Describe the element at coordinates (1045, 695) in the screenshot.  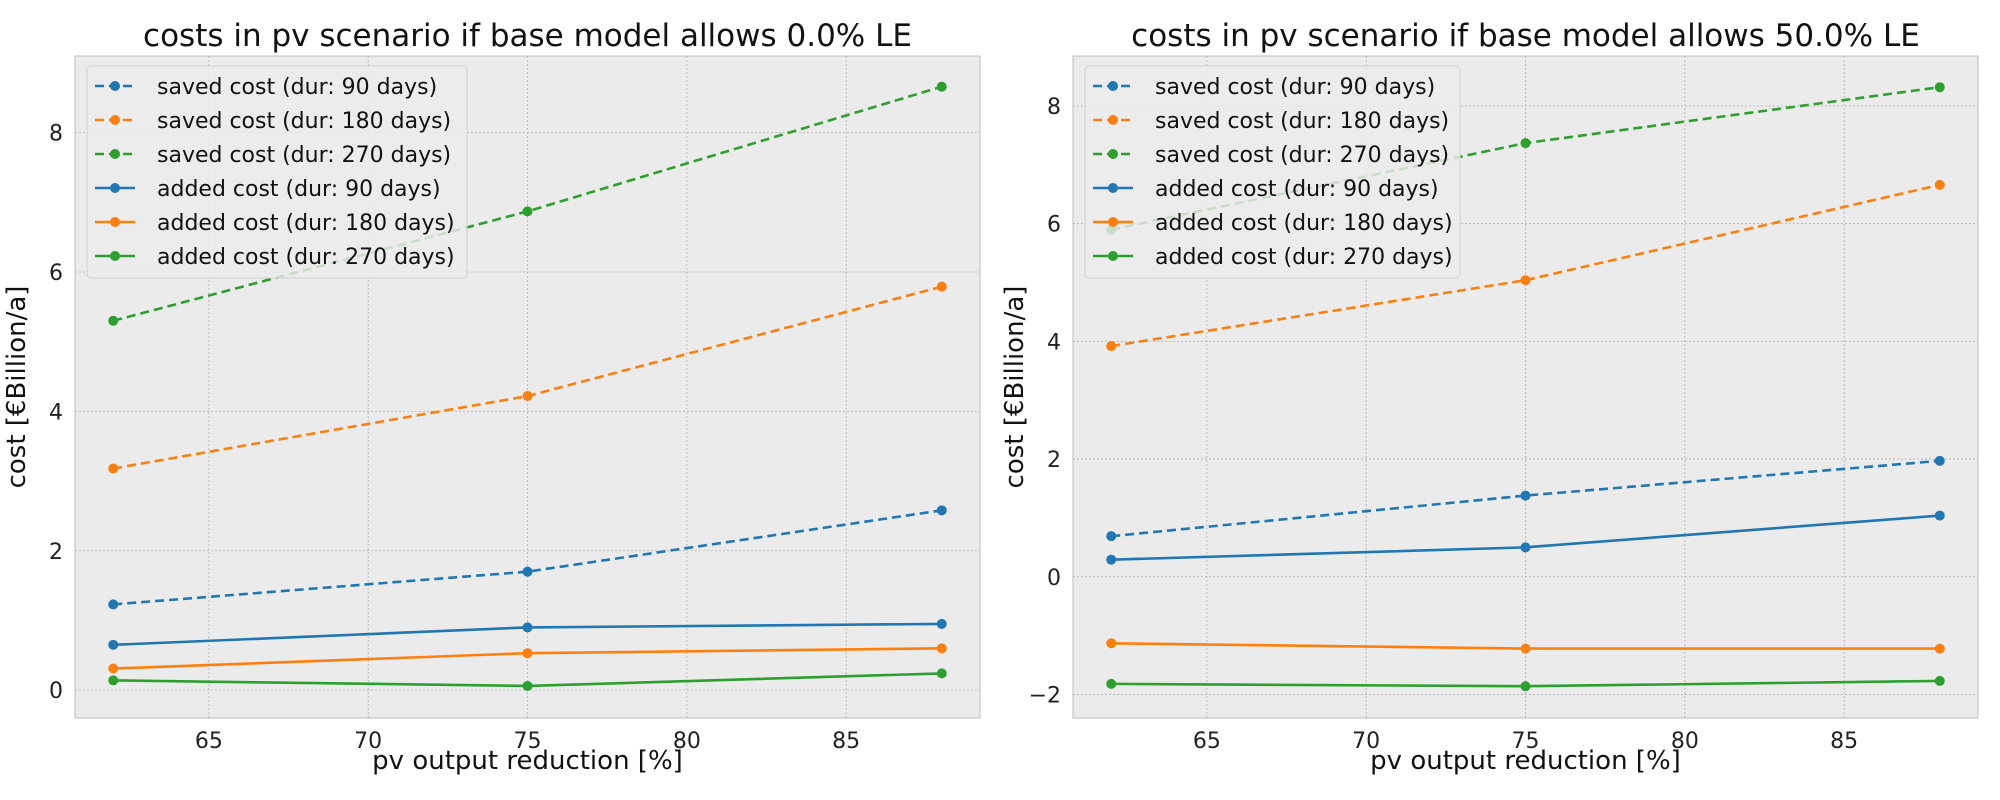
I see `y-tick-label: −2` at that location.